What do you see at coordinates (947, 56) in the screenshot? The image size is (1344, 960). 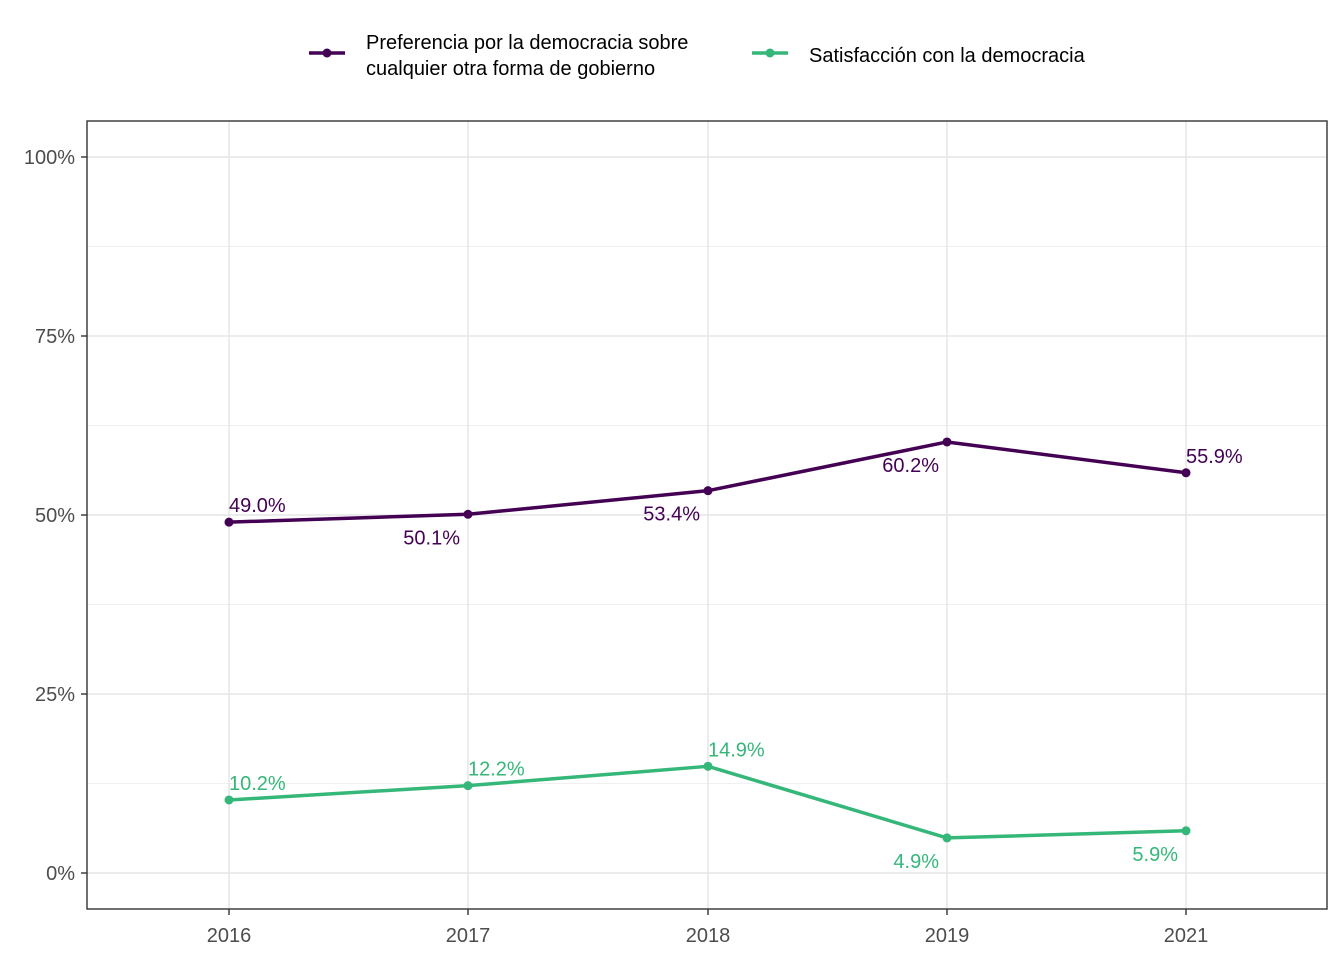 I see `legend-label: Satisfacción con la democracia` at bounding box center [947, 56].